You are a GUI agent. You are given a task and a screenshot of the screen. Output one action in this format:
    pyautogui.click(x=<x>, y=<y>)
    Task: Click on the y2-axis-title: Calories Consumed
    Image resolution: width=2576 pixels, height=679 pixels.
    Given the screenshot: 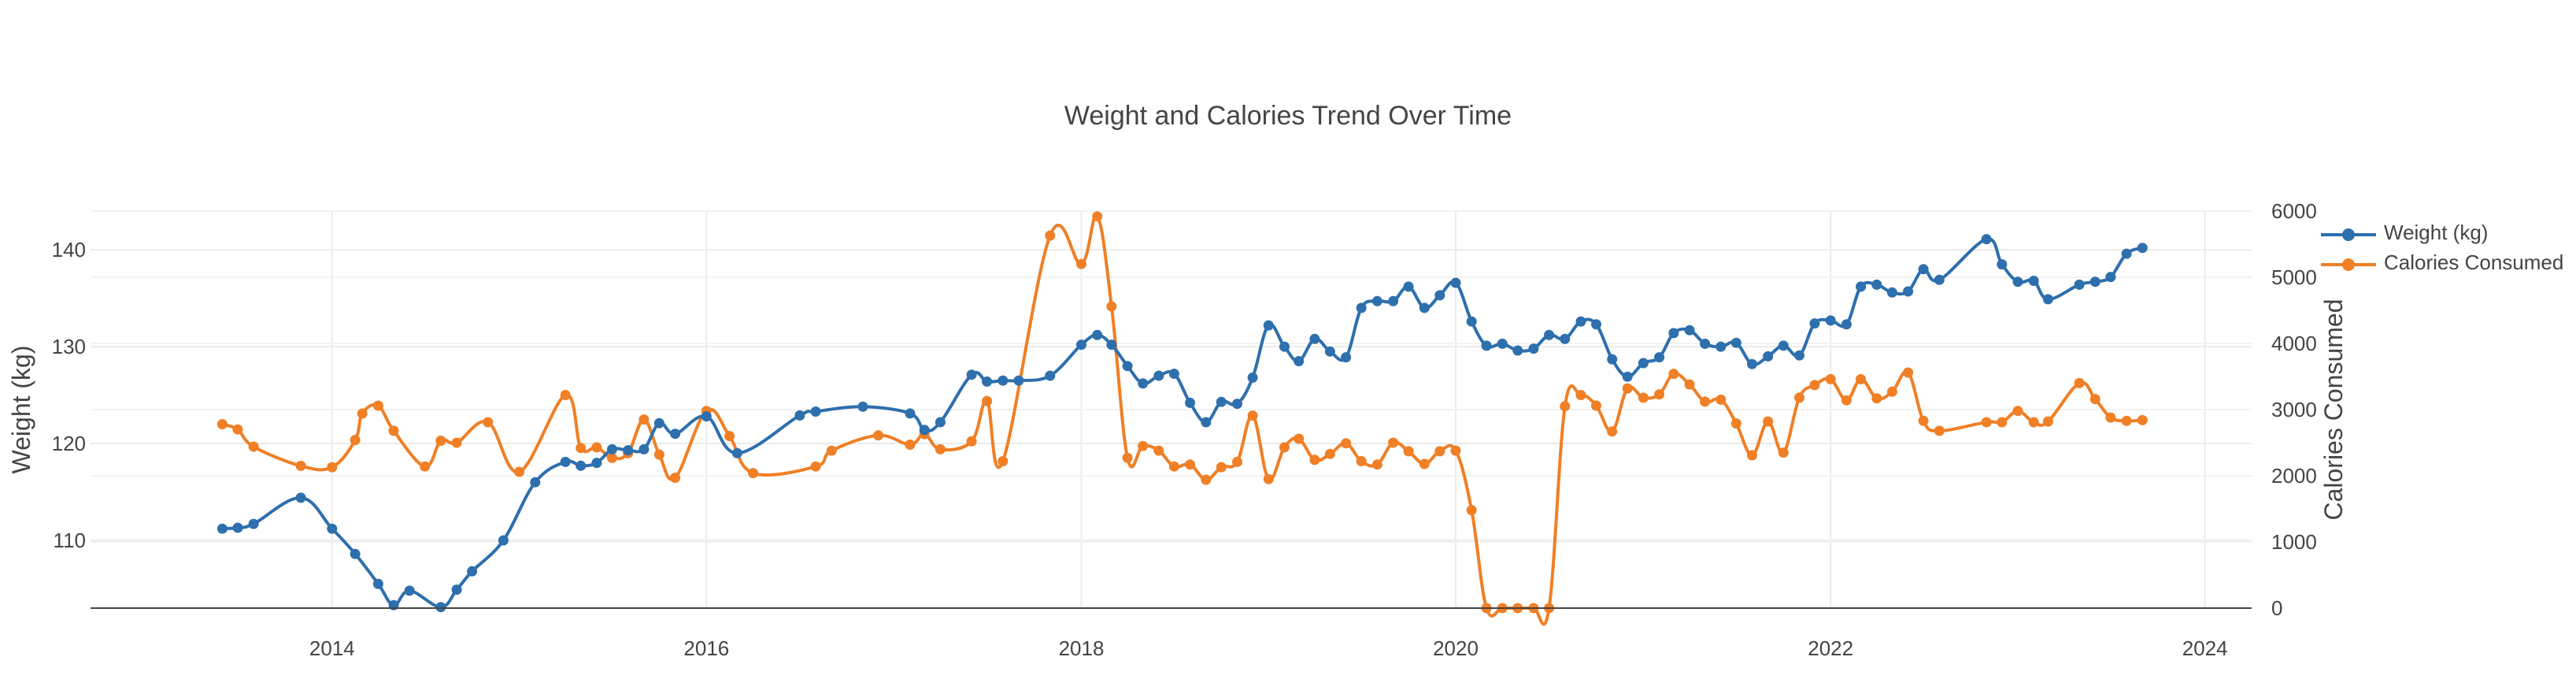 What is the action you would take?
    pyautogui.click(x=2333, y=409)
    